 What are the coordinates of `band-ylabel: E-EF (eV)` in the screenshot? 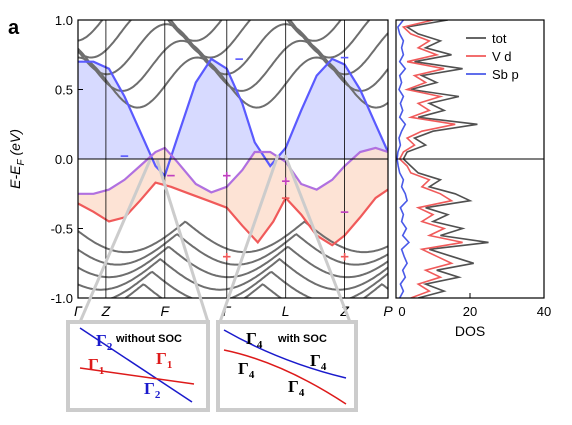 It's located at (17, 159).